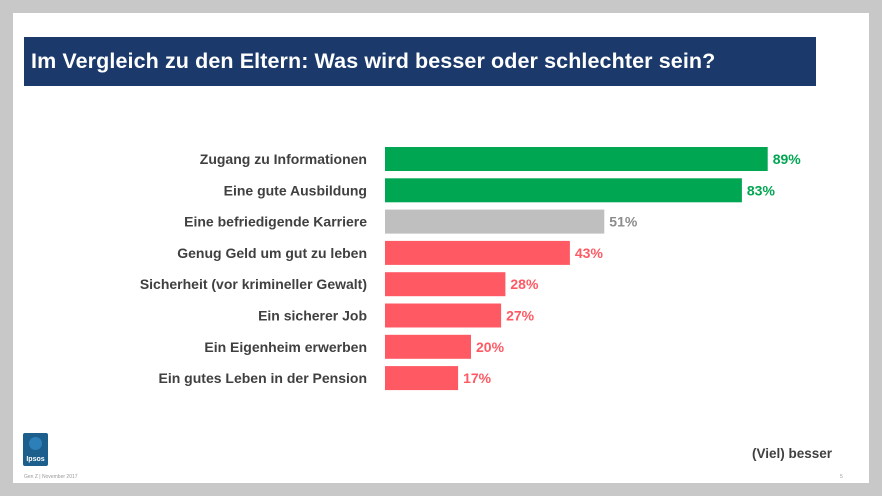 Image resolution: width=882 pixels, height=496 pixels. Describe the element at coordinates (283, 159) in the screenshot. I see `category-label: Zugang zu Informationen` at that location.